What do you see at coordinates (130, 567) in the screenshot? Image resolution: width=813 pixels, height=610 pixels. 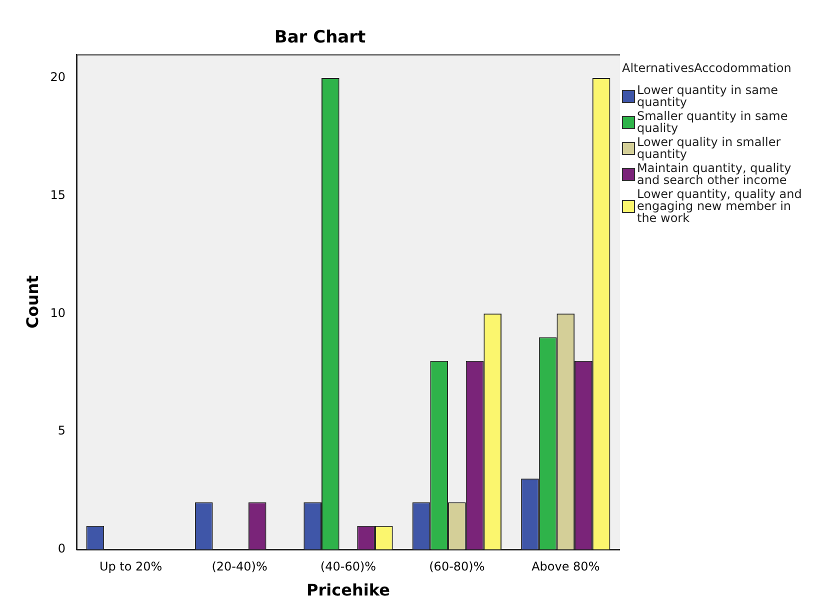 I see `x-tick-label: Up to 20%` at bounding box center [130, 567].